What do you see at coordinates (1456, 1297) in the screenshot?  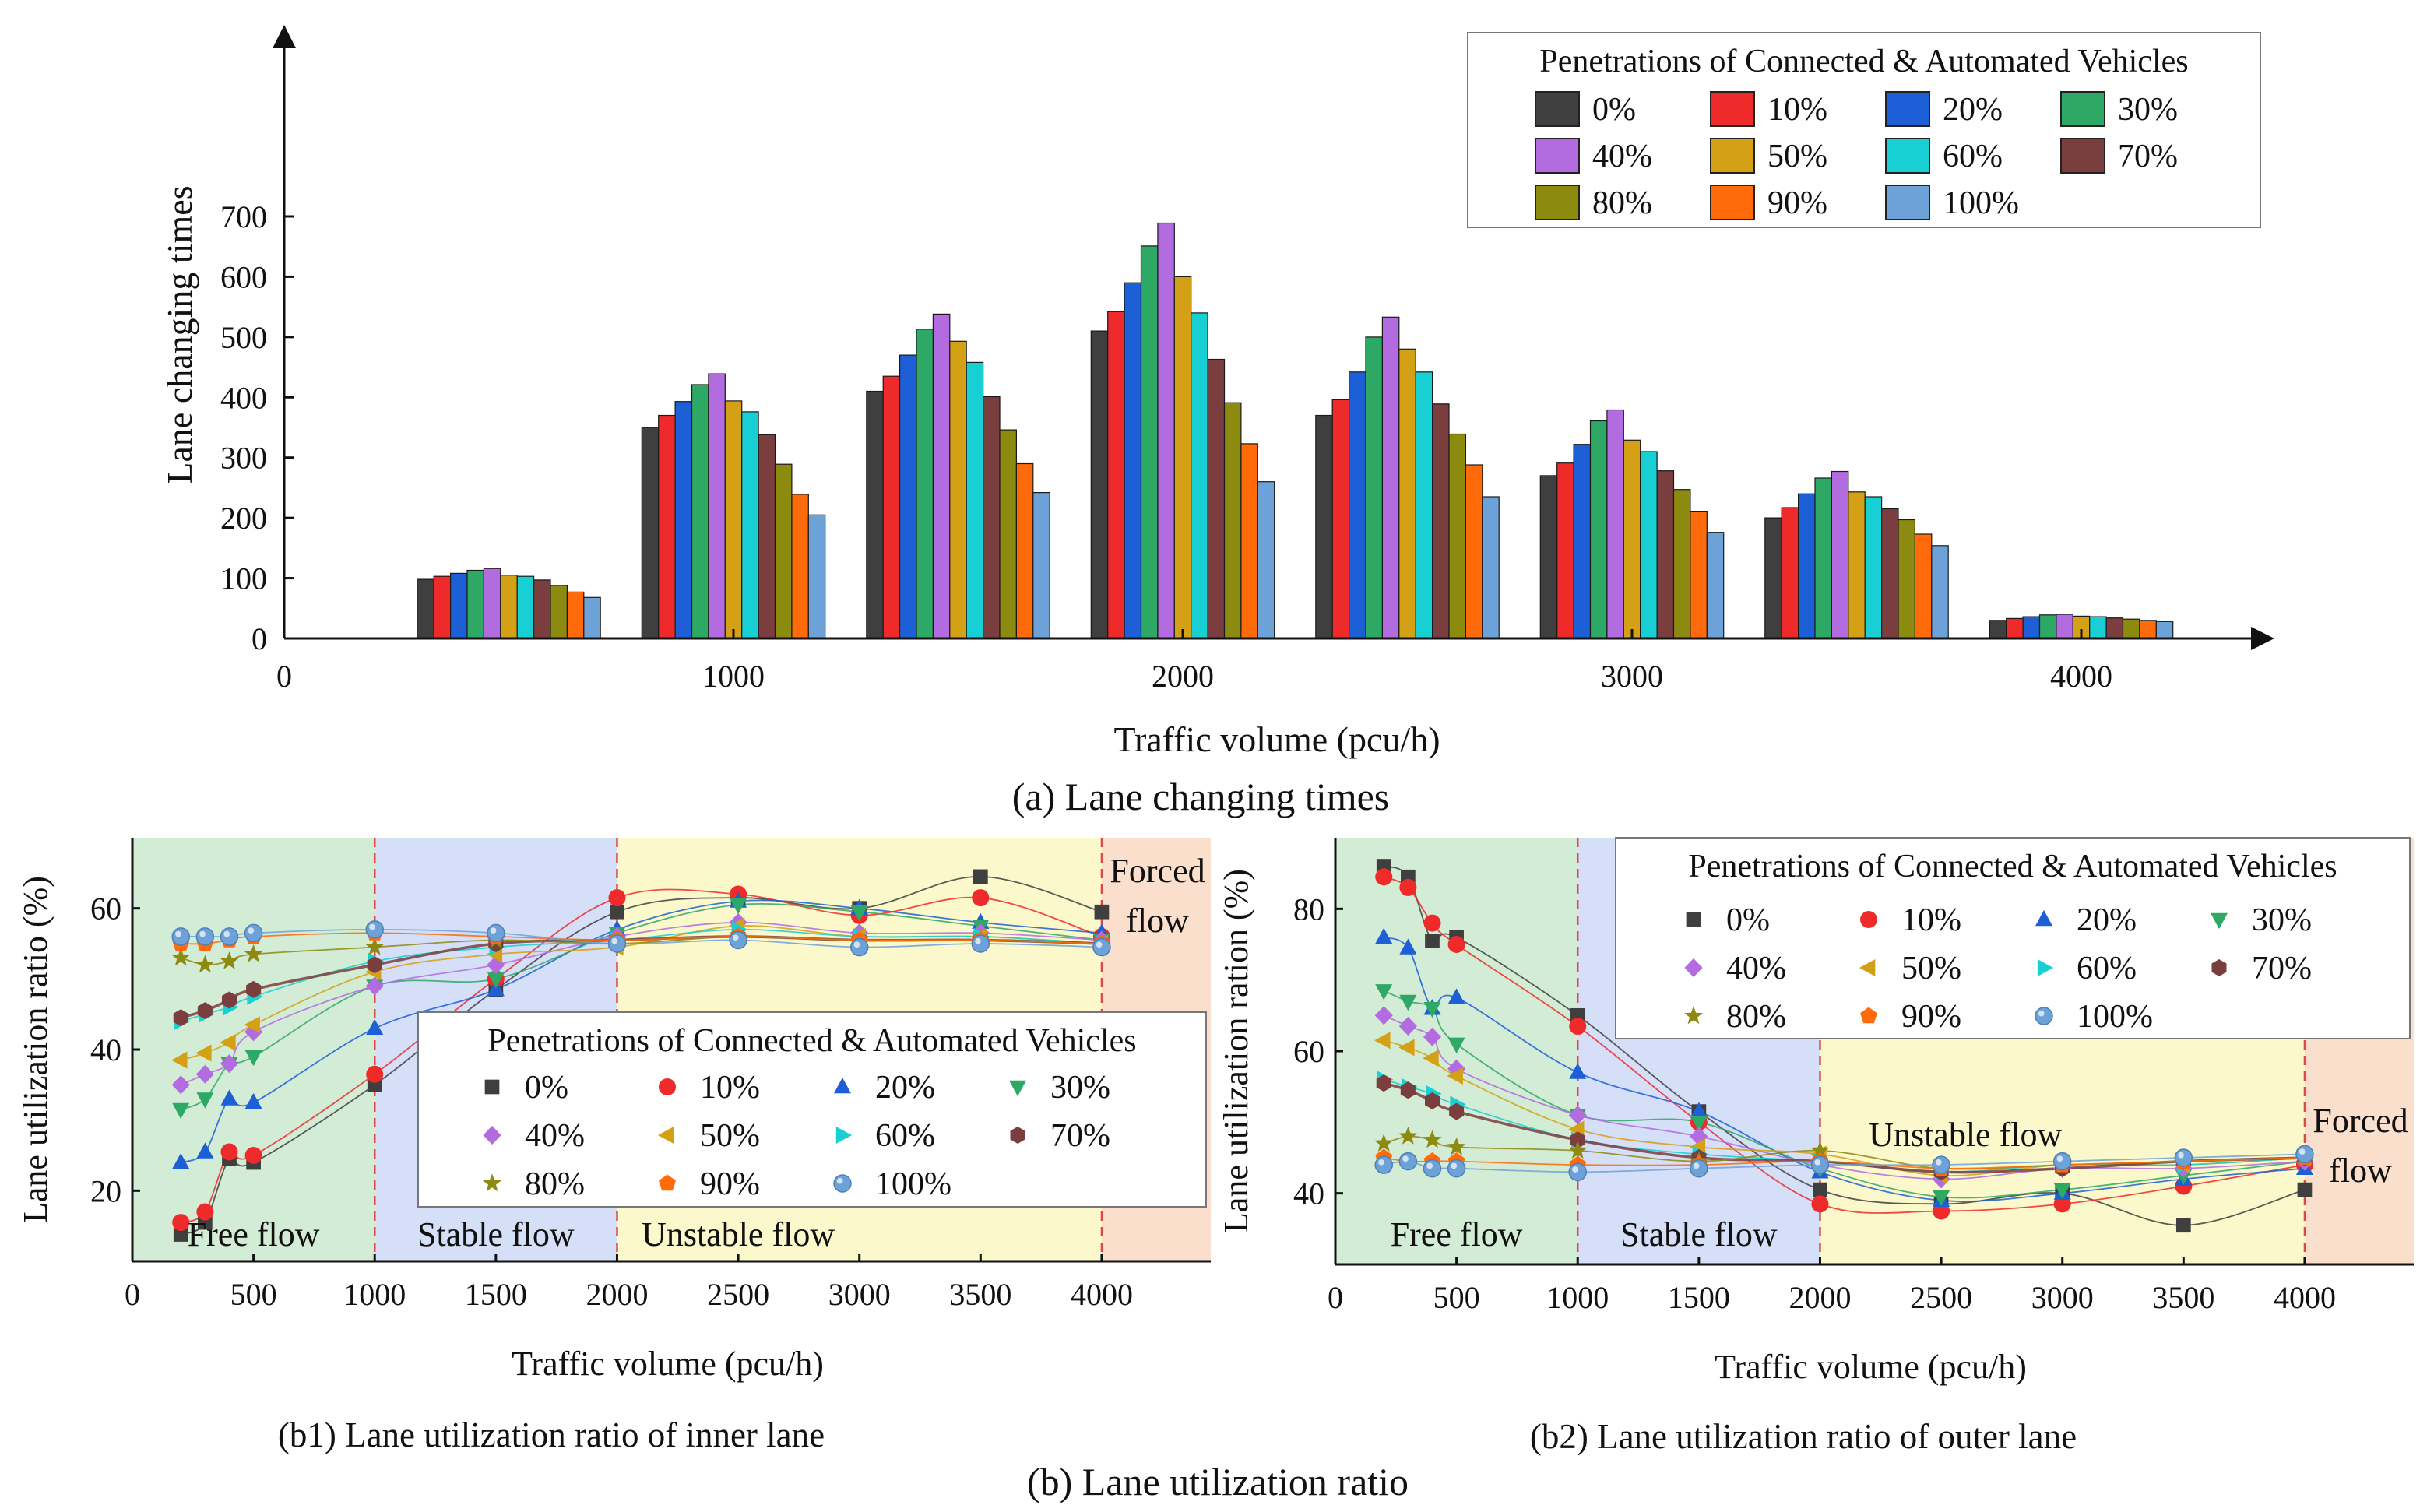 I see `b2-x-tick-label-500: 500` at bounding box center [1456, 1297].